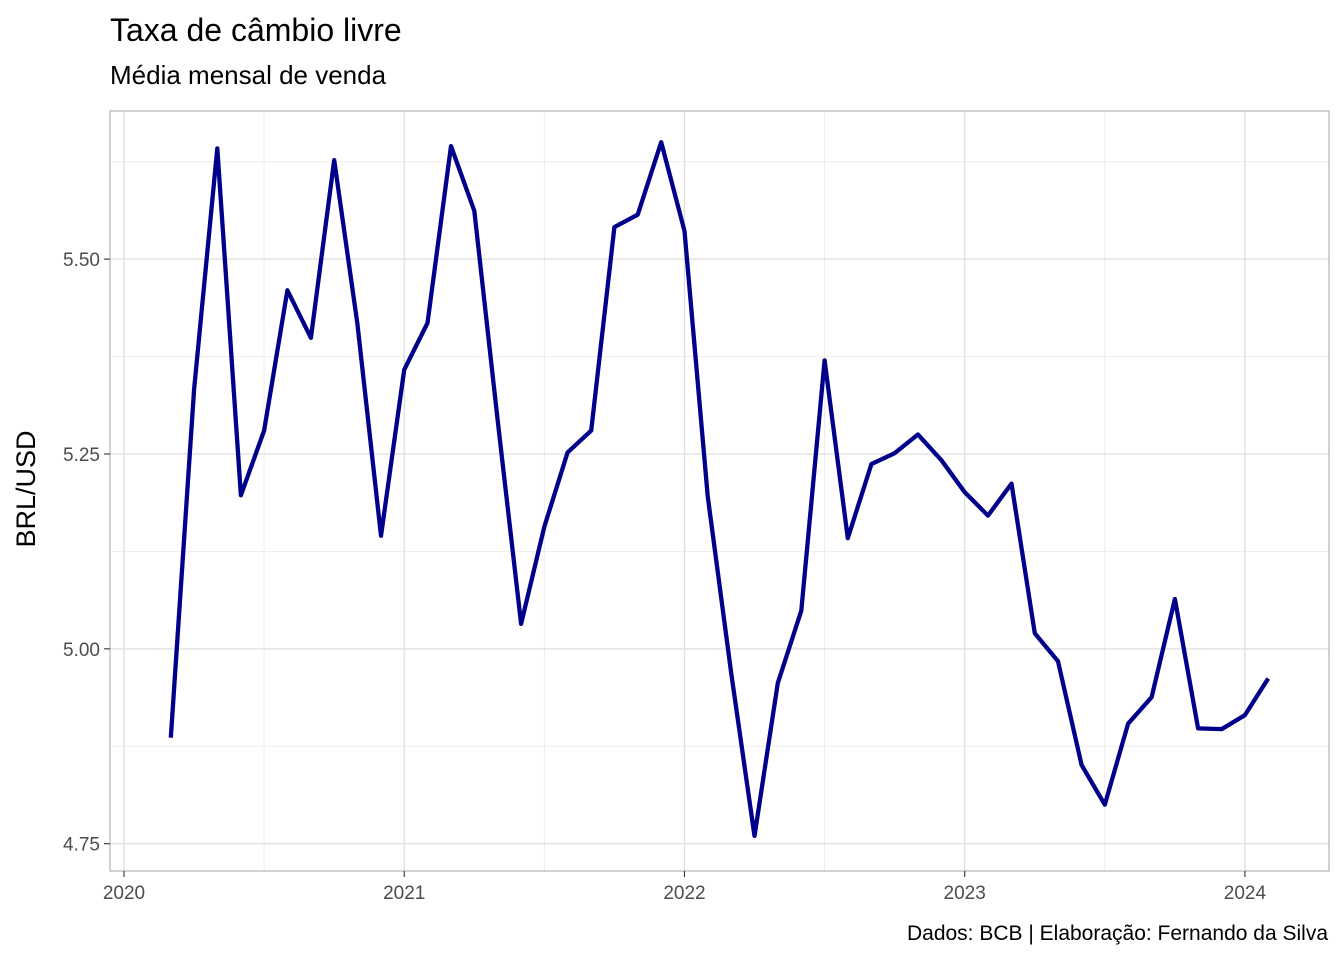 The image size is (1344, 960). What do you see at coordinates (248, 75) in the screenshot?
I see `chart-subtitle: Média mensal de venda` at bounding box center [248, 75].